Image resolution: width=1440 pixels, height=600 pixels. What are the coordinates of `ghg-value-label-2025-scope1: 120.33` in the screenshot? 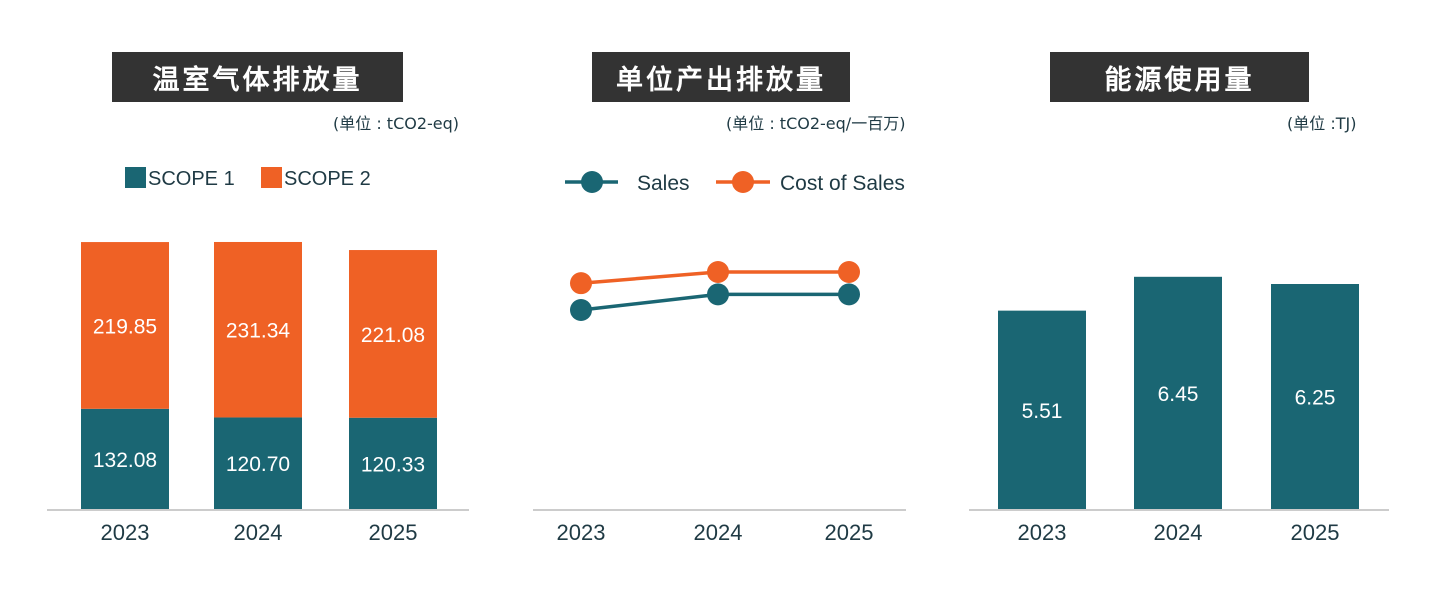 It's located at (393, 464).